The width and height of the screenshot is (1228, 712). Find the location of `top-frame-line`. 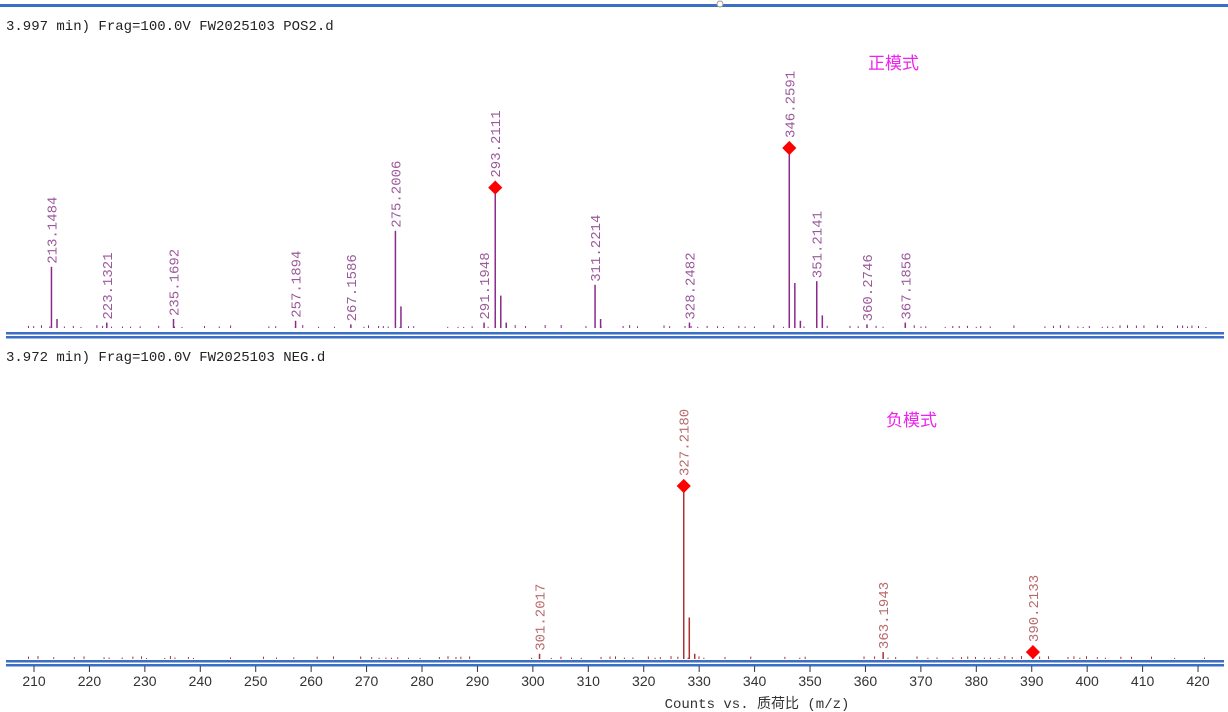

top-frame-line is located at coordinates (614, 5).